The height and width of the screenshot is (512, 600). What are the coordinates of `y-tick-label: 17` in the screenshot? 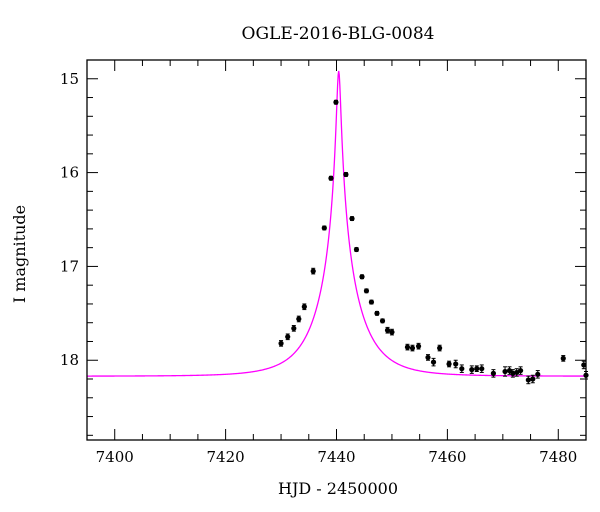 It's located at (69, 266).